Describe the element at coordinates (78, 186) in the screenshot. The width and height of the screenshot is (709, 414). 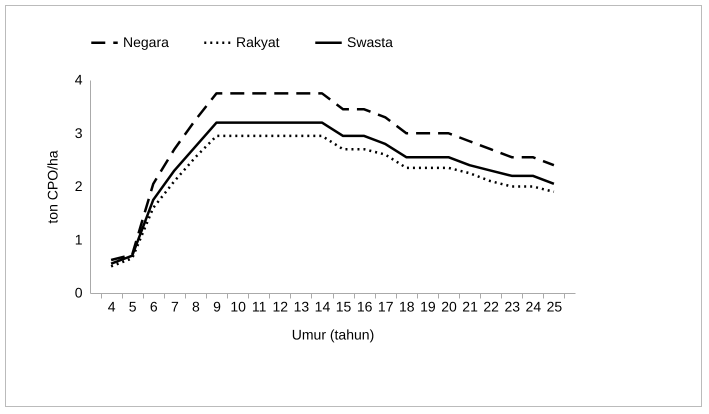
I see `y-tick-label: 2` at that location.